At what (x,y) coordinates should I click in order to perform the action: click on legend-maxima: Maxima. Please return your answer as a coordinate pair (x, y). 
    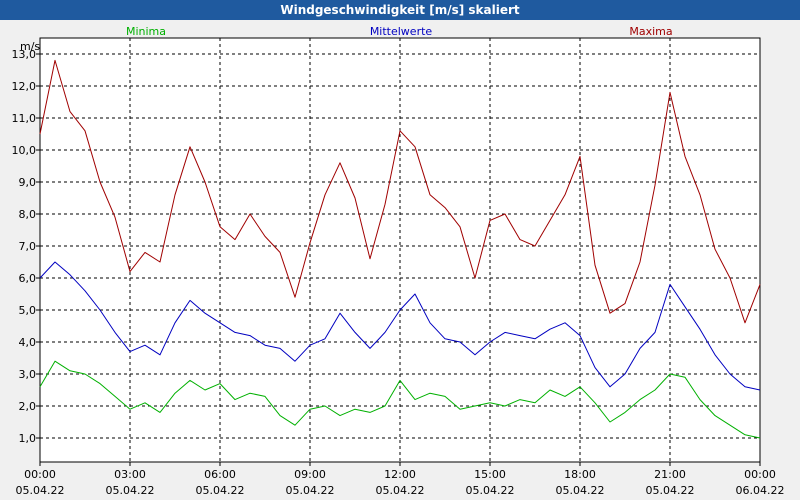
    Looking at the image, I should click on (650, 31).